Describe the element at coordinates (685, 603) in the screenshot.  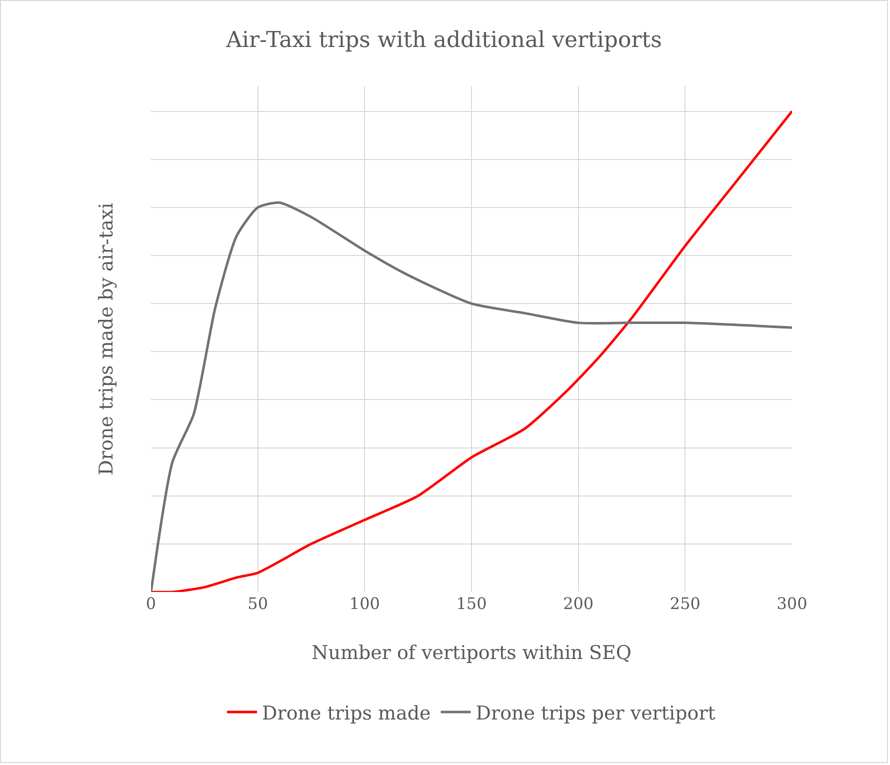
I see `x-tick-label: 250` at that location.